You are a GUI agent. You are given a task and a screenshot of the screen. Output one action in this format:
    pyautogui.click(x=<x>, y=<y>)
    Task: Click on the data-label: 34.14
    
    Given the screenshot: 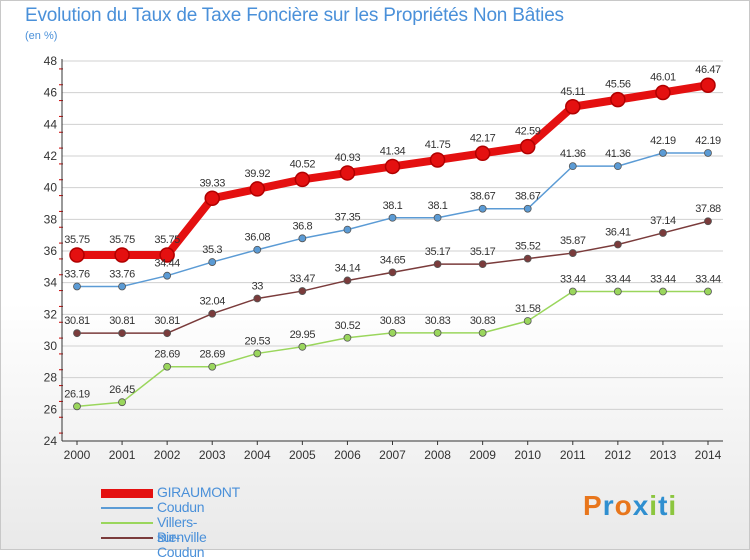 What is the action you would take?
    pyautogui.click(x=348, y=268)
    